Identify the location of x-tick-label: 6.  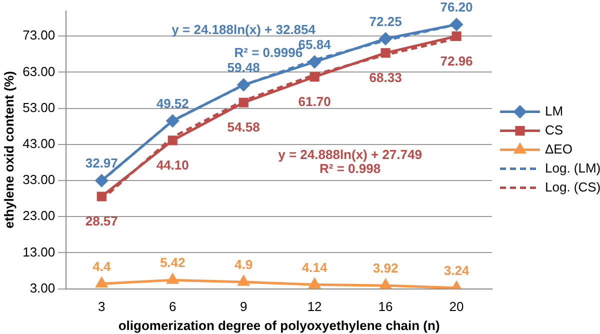
(172, 306).